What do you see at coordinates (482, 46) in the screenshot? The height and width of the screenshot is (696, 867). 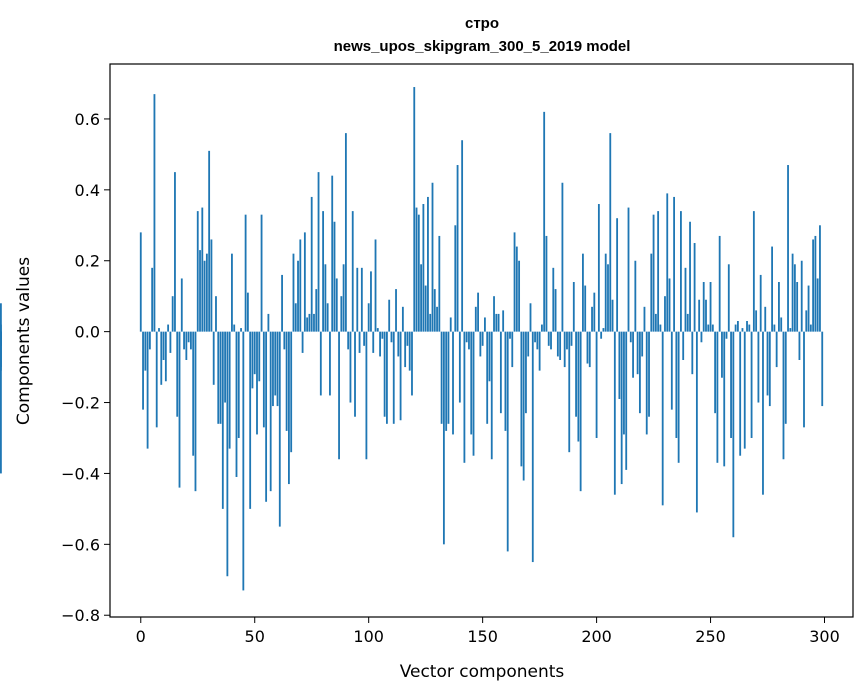 I see `chart-subtitle: news_upos_skipgram_300_5_2019 model` at bounding box center [482, 46].